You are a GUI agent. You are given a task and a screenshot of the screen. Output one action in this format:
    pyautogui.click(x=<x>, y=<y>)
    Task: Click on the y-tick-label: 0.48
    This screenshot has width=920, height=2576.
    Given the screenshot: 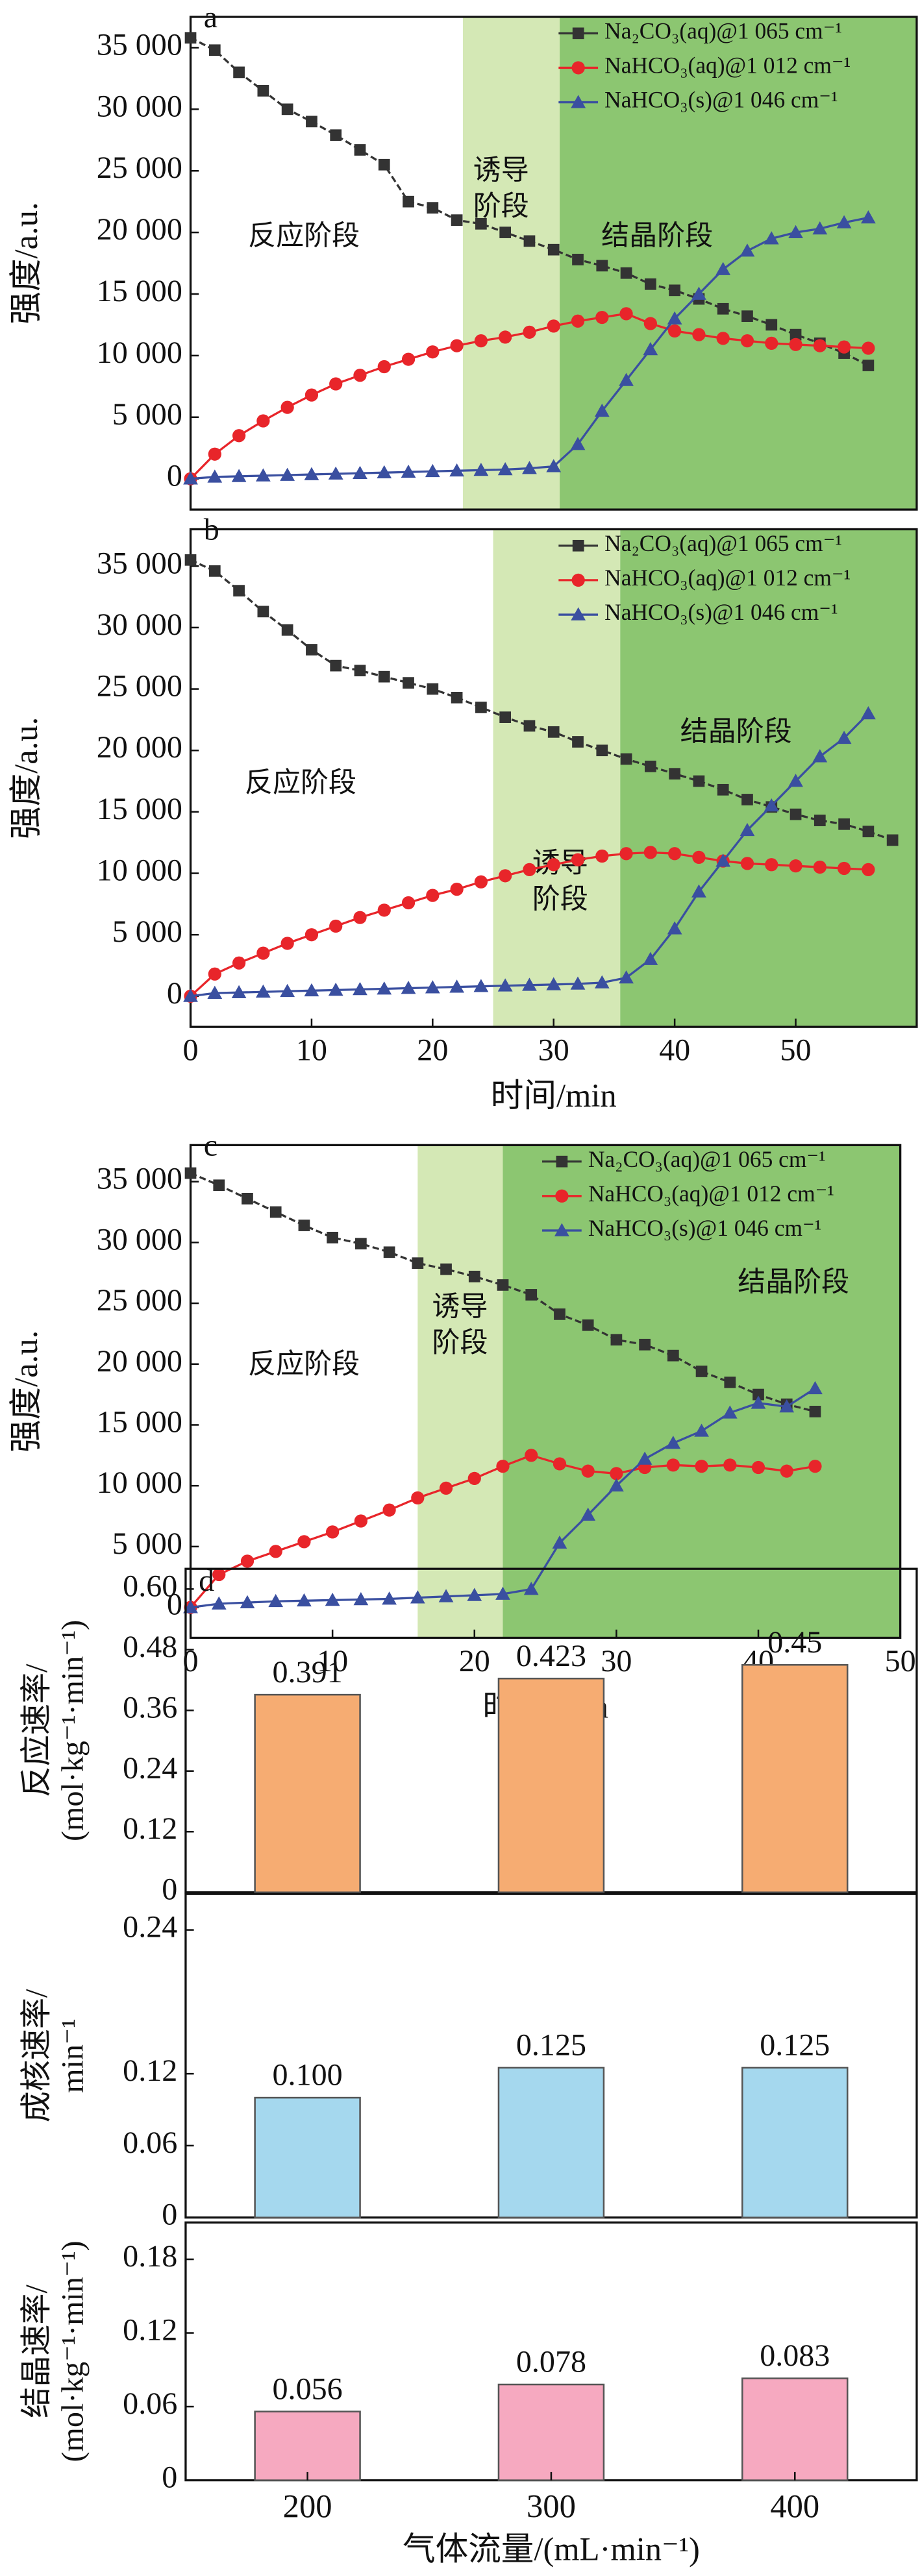 What is the action you would take?
    pyautogui.click(x=150, y=1647)
    